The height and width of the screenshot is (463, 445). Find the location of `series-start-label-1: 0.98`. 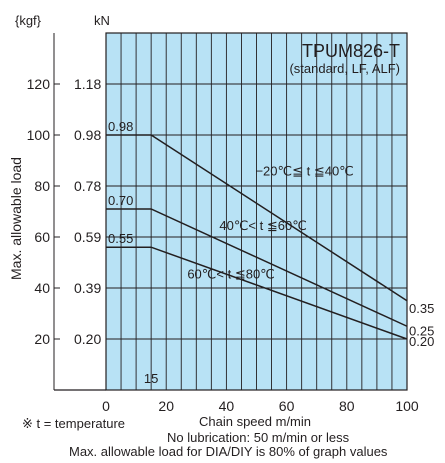

series-start-label-1: 0.98 is located at coordinates (120, 126).